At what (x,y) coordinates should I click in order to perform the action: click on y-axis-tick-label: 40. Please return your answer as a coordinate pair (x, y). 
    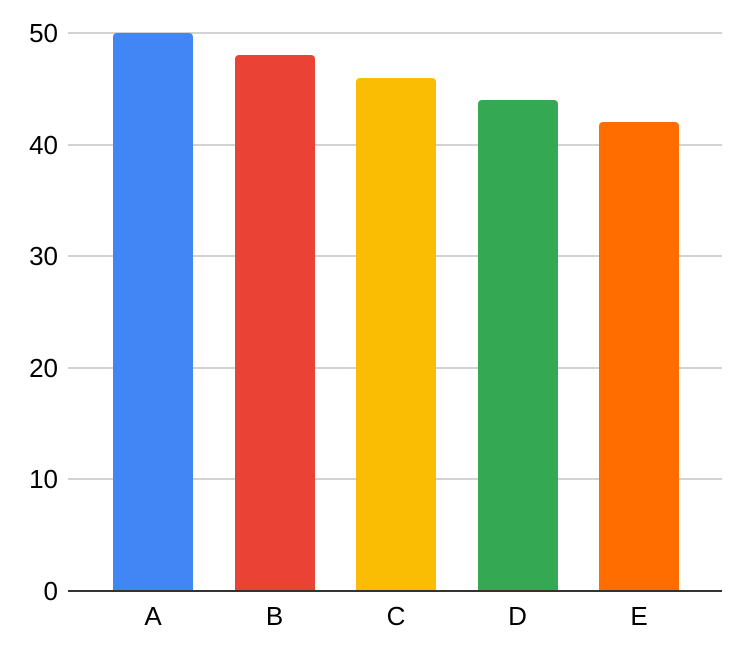
    Looking at the image, I should click on (43, 144).